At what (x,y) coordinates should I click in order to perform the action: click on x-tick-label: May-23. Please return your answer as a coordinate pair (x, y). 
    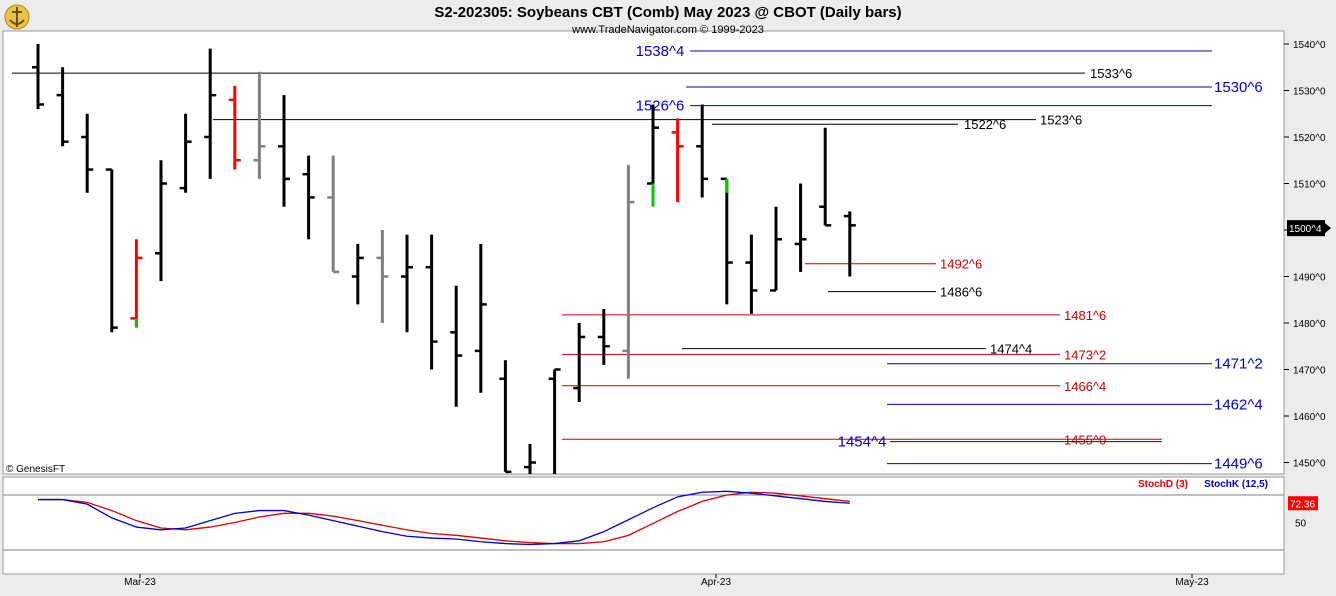
    Looking at the image, I should click on (1192, 582).